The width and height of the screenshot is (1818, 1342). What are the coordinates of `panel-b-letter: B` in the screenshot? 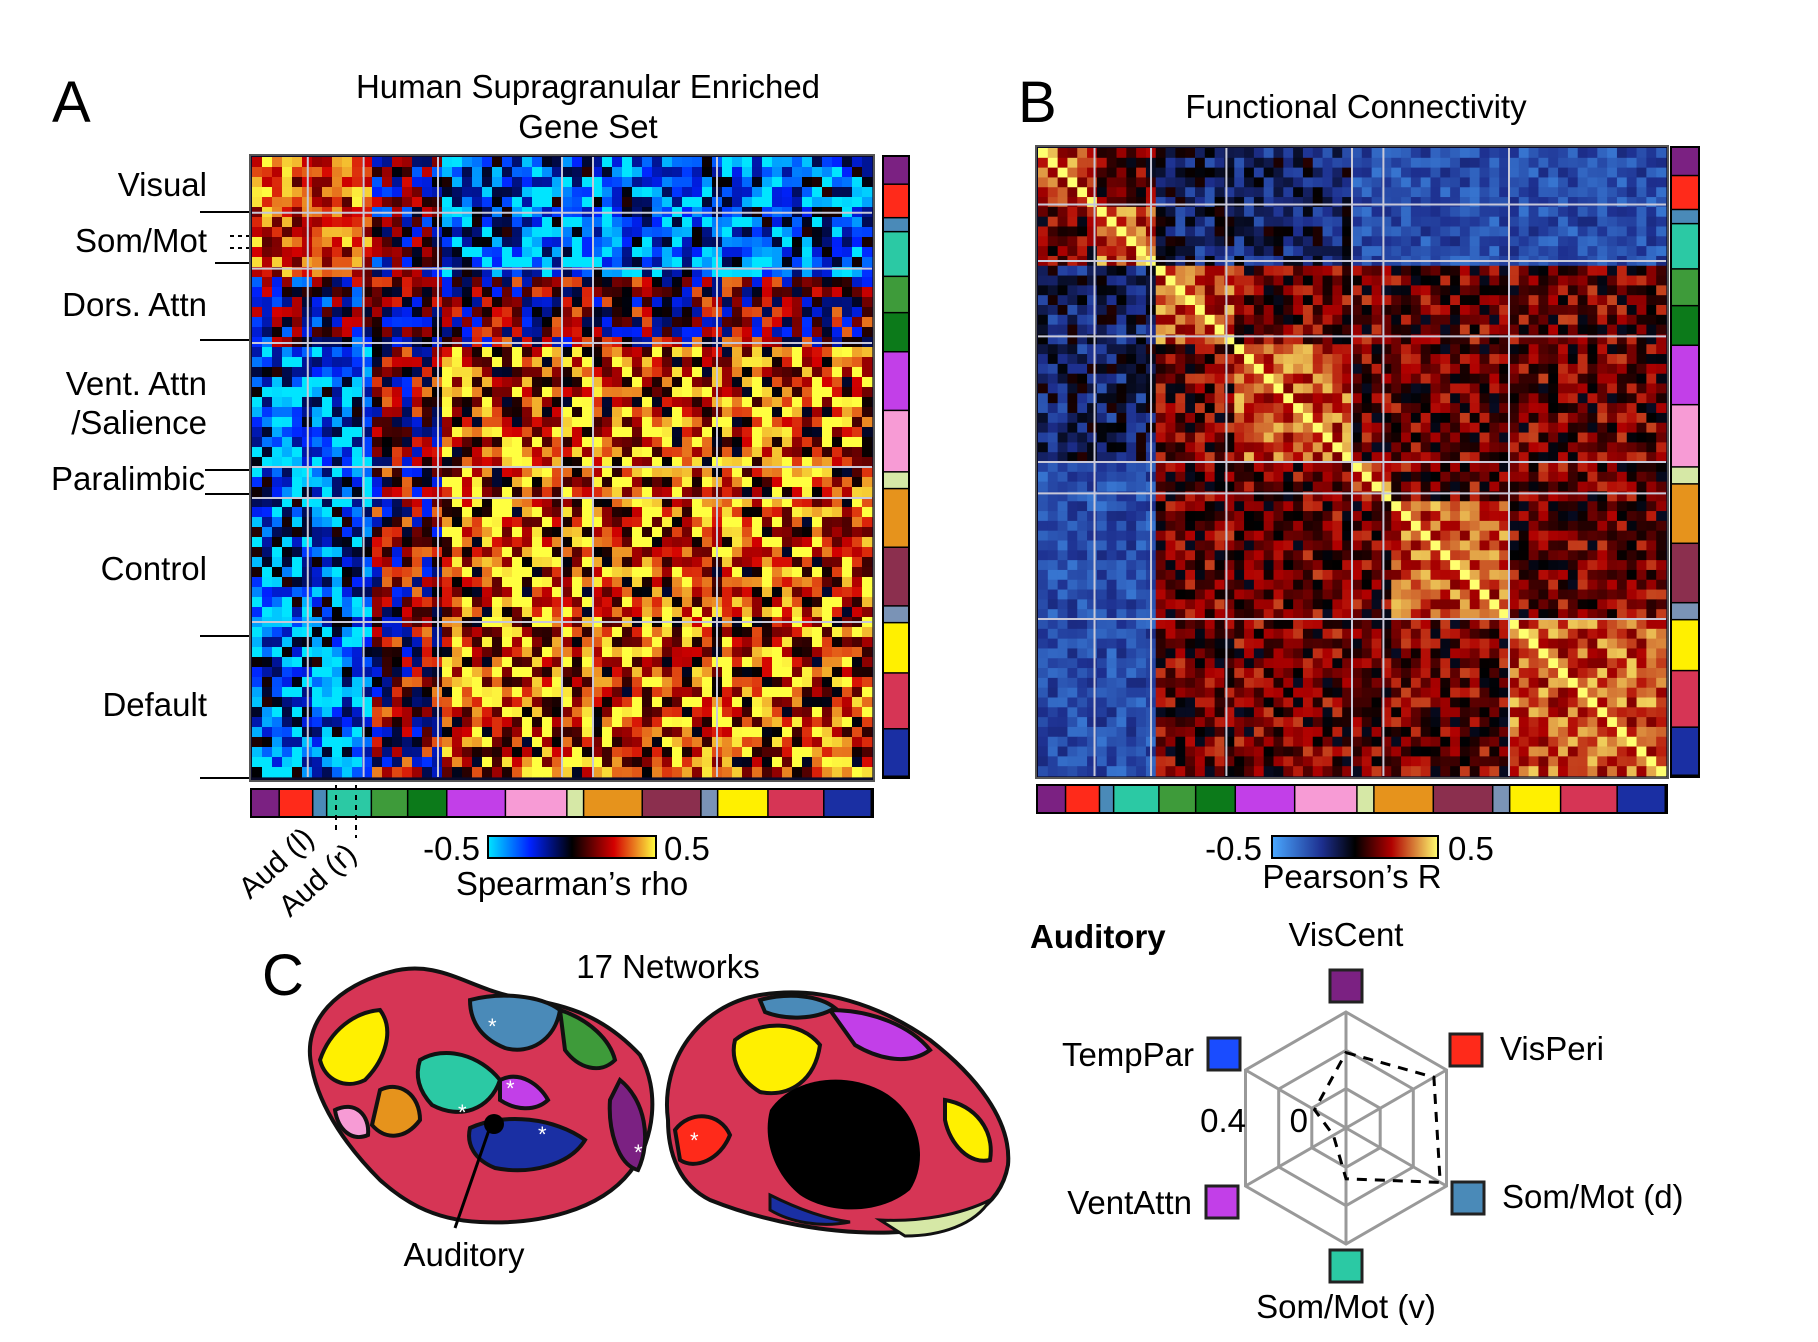 It's located at (1037, 102).